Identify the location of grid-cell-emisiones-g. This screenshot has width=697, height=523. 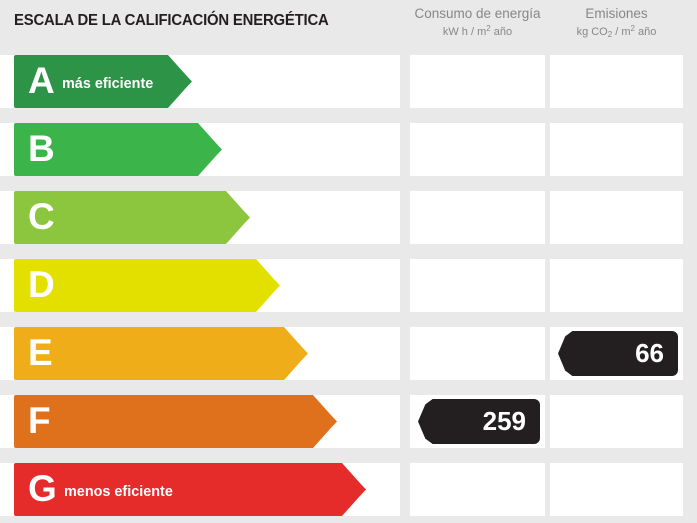
(616, 489).